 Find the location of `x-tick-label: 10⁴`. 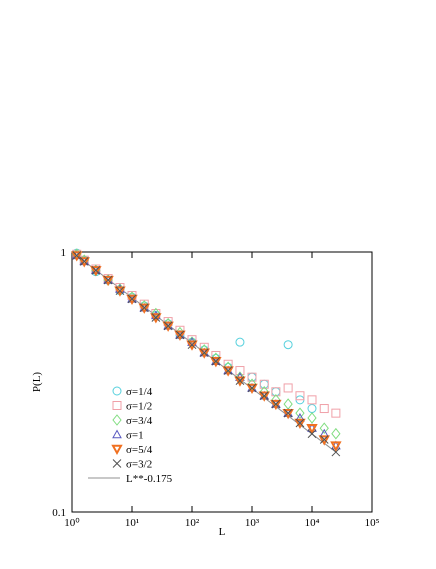

x-tick-label: 10⁴ is located at coordinates (312, 523).